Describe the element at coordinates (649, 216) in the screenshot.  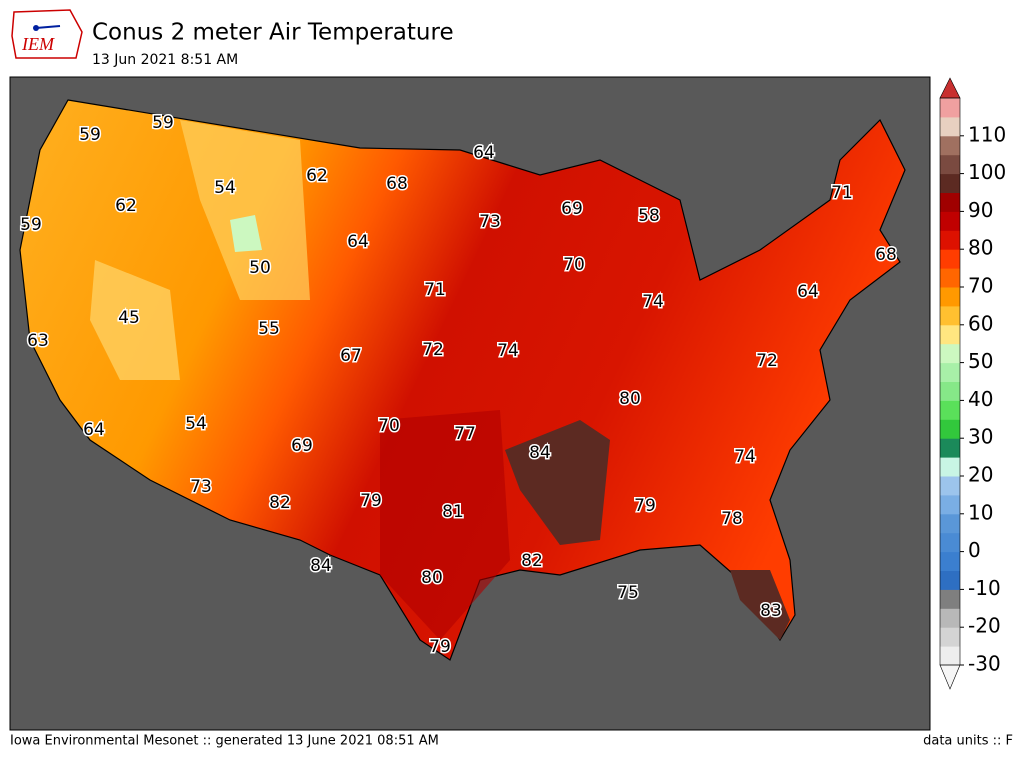
I see `temperature-label: 58` at that location.